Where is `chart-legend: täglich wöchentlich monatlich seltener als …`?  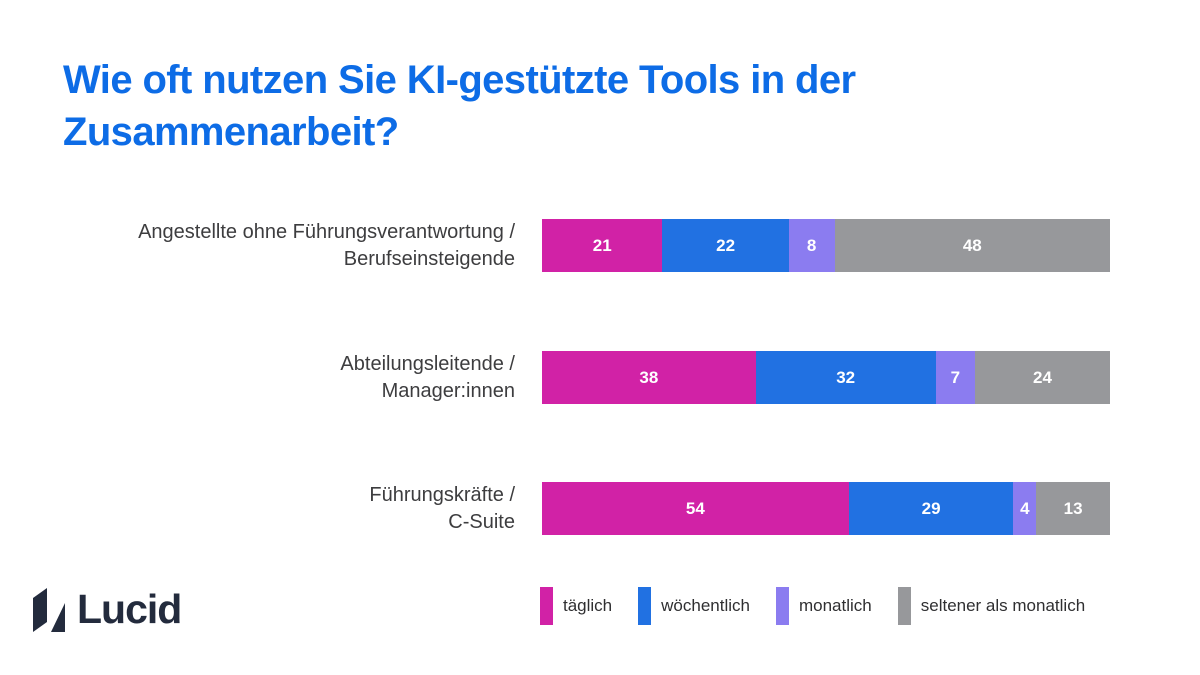 chart-legend: täglich wöchentlich monatlich seltener als … is located at coordinates (812, 606).